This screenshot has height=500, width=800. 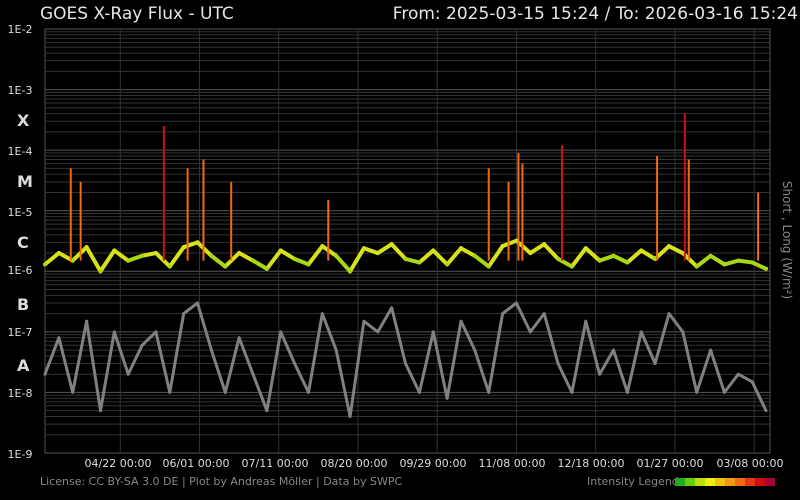 I want to click on y-tick-label: 1E-5, so click(x=20, y=212).